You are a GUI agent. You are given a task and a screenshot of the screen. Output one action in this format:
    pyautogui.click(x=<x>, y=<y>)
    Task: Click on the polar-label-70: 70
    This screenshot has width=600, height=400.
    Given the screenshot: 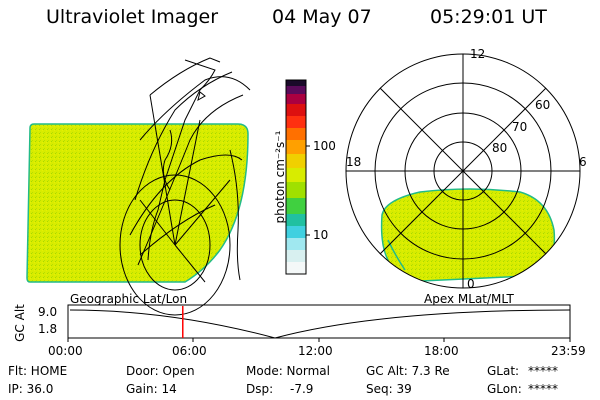 What is the action you would take?
    pyautogui.click(x=520, y=127)
    